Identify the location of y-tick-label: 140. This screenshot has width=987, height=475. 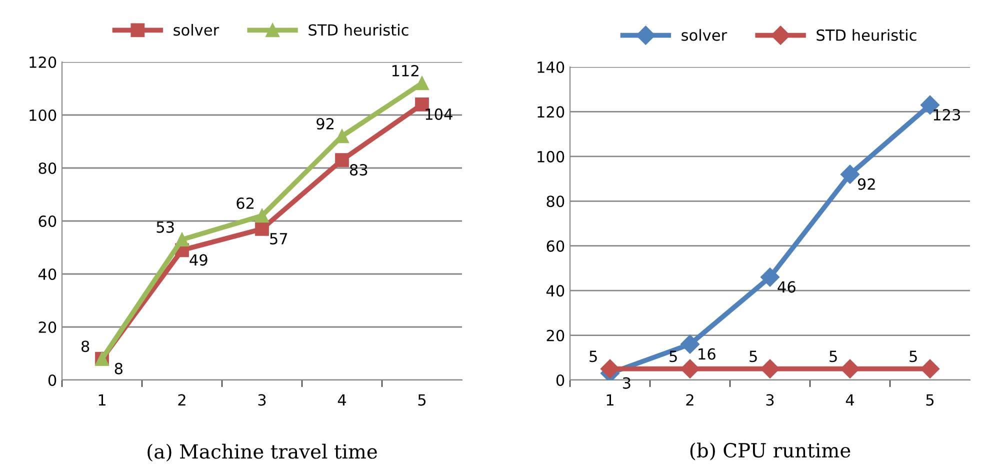
(551, 67).